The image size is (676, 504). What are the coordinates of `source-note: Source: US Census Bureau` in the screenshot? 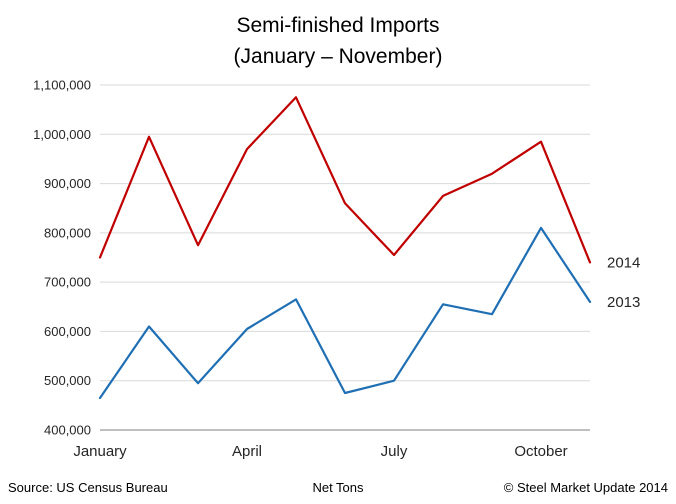 It's located at (88, 487).